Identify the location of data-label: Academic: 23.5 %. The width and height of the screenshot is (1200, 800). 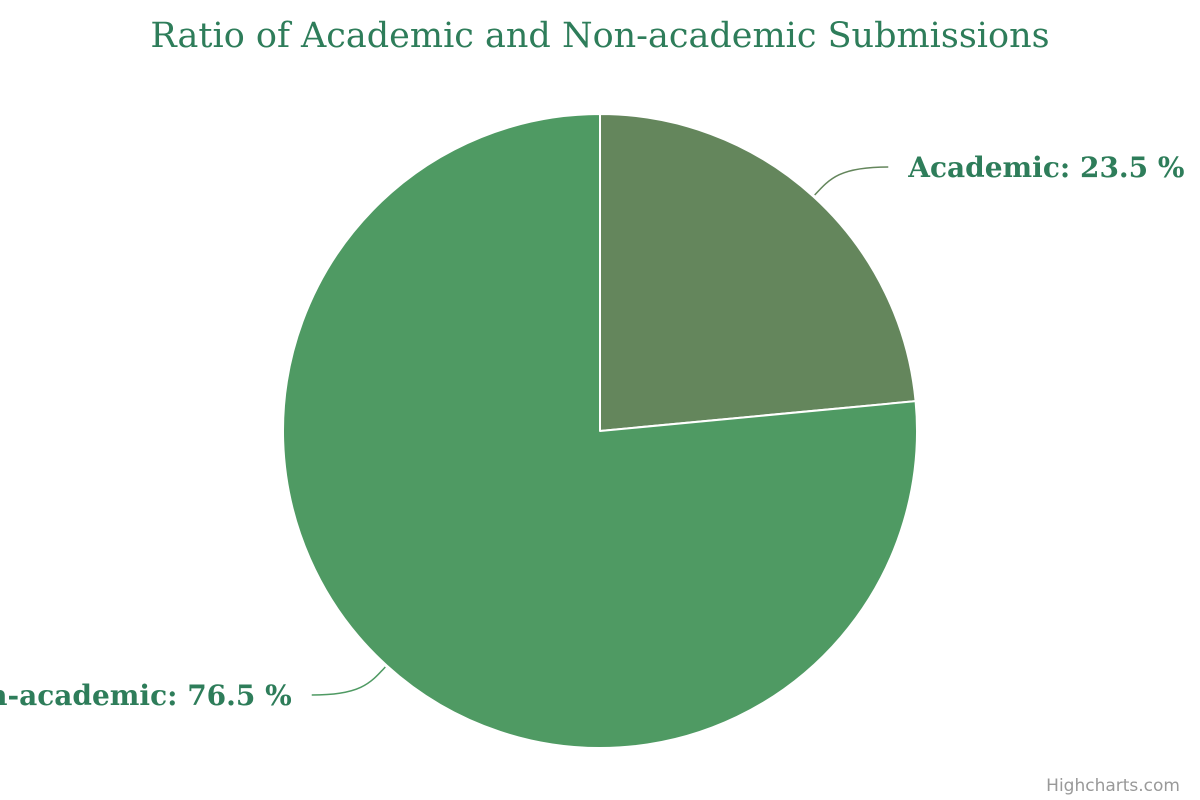
(1045, 167).